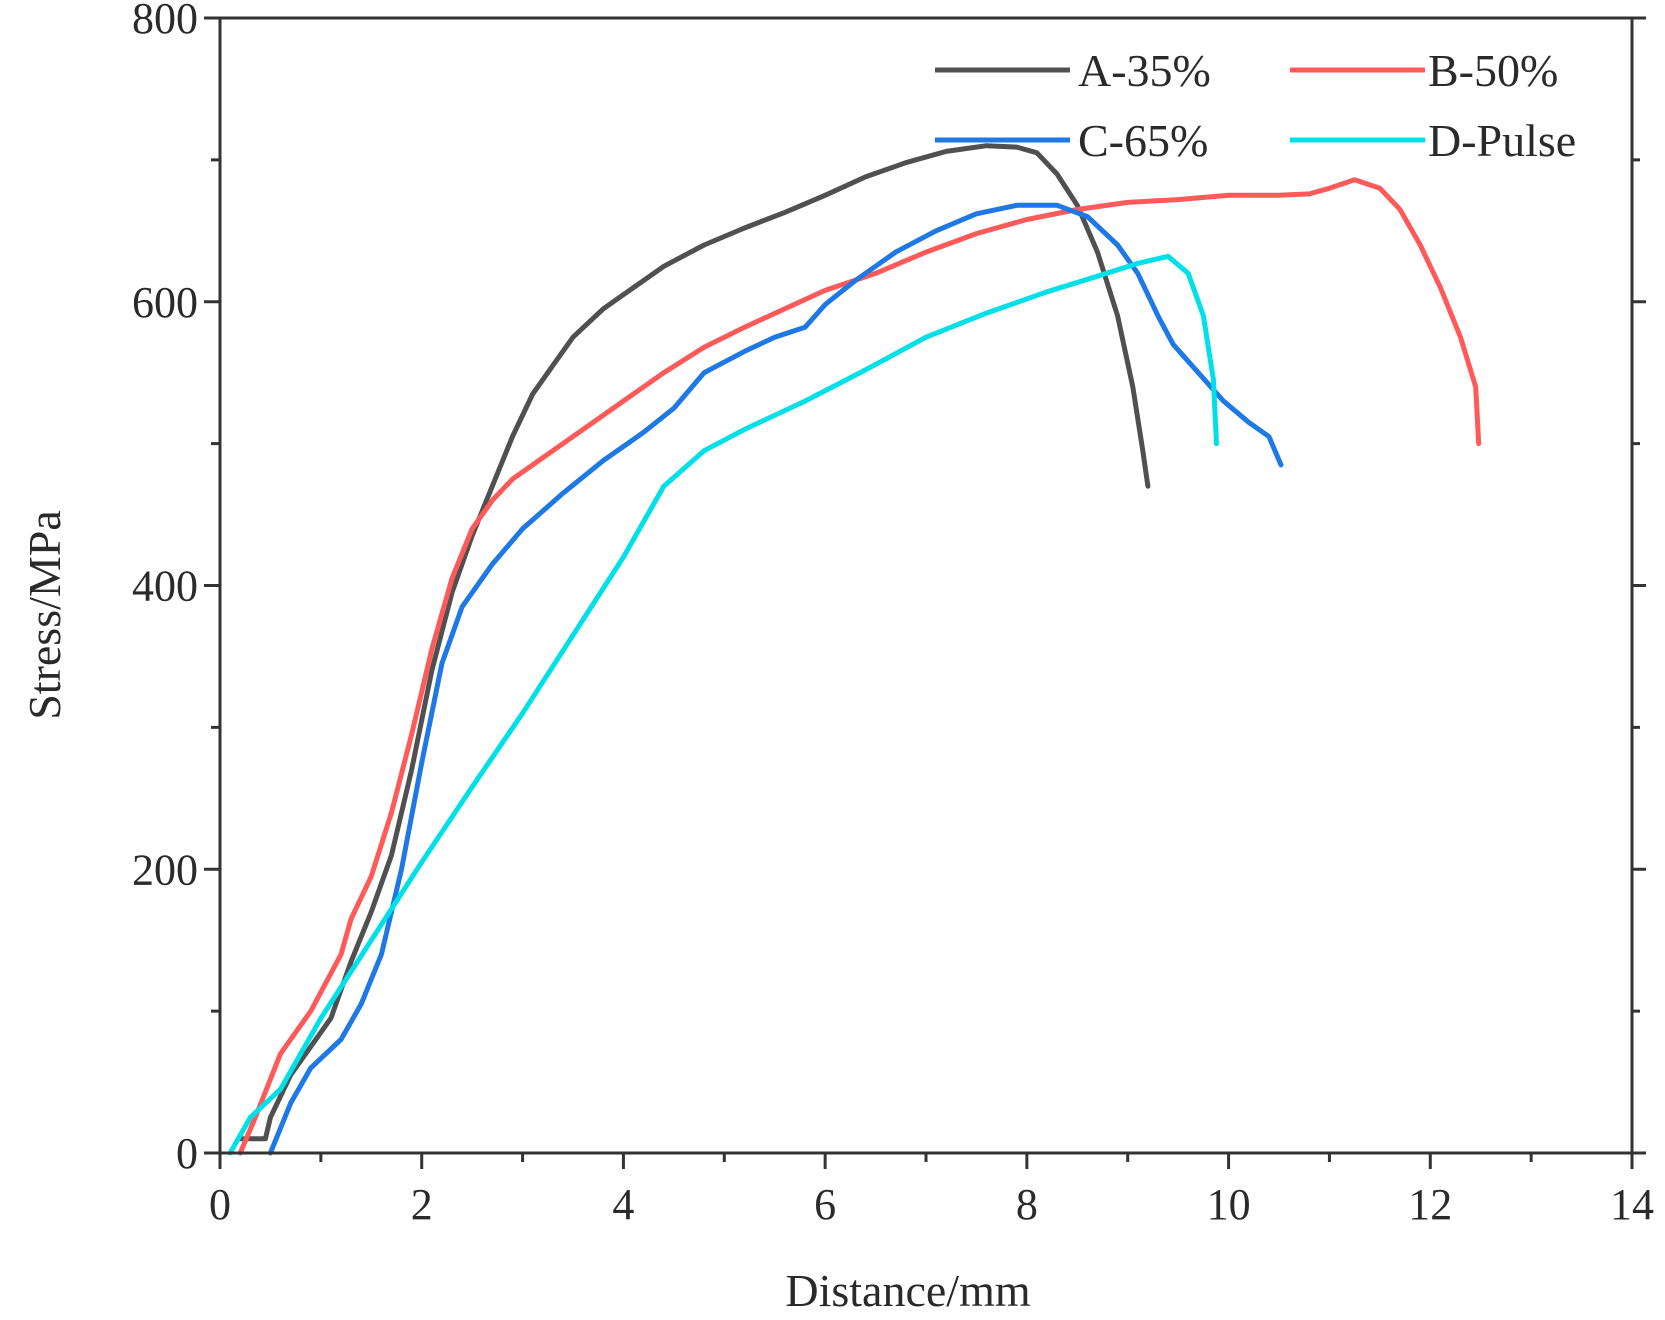 The height and width of the screenshot is (1320, 1665). What do you see at coordinates (623, 1204) in the screenshot?
I see `x-tick-label: 4` at bounding box center [623, 1204].